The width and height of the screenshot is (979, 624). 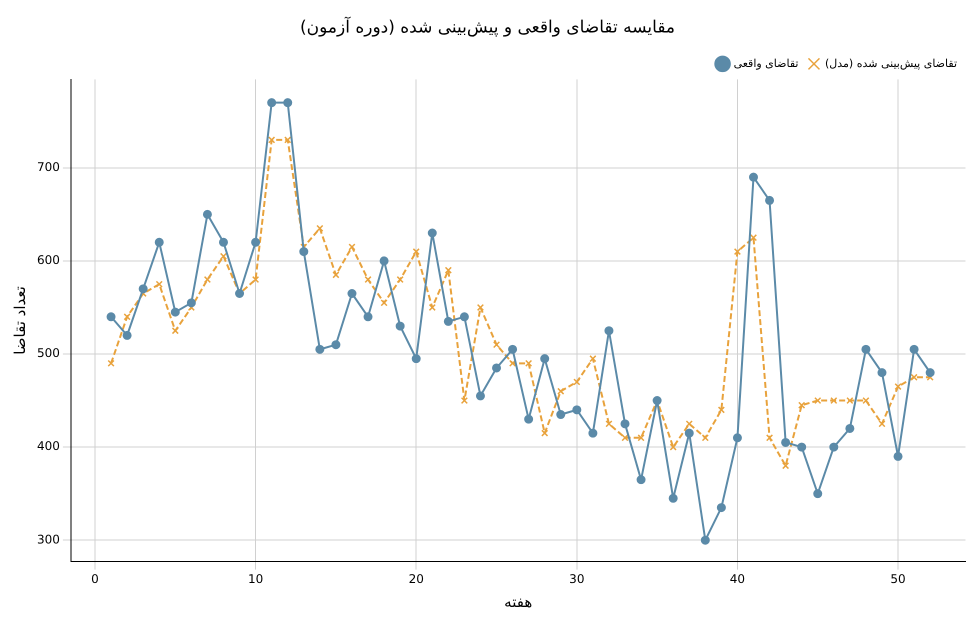 I want to click on x-tick-label: 0, so click(x=95, y=579).